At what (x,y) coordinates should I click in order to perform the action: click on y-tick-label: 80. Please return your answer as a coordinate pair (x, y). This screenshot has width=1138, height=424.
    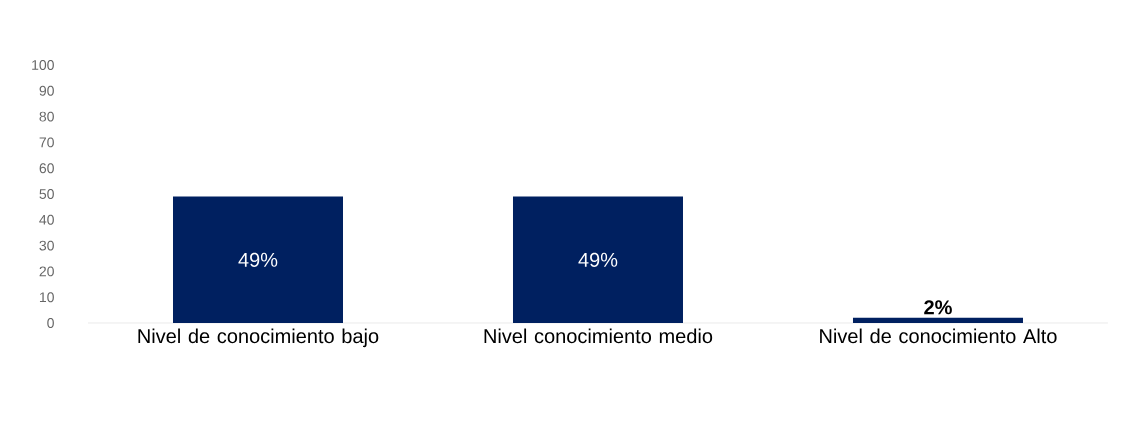
    Looking at the image, I should click on (46, 116).